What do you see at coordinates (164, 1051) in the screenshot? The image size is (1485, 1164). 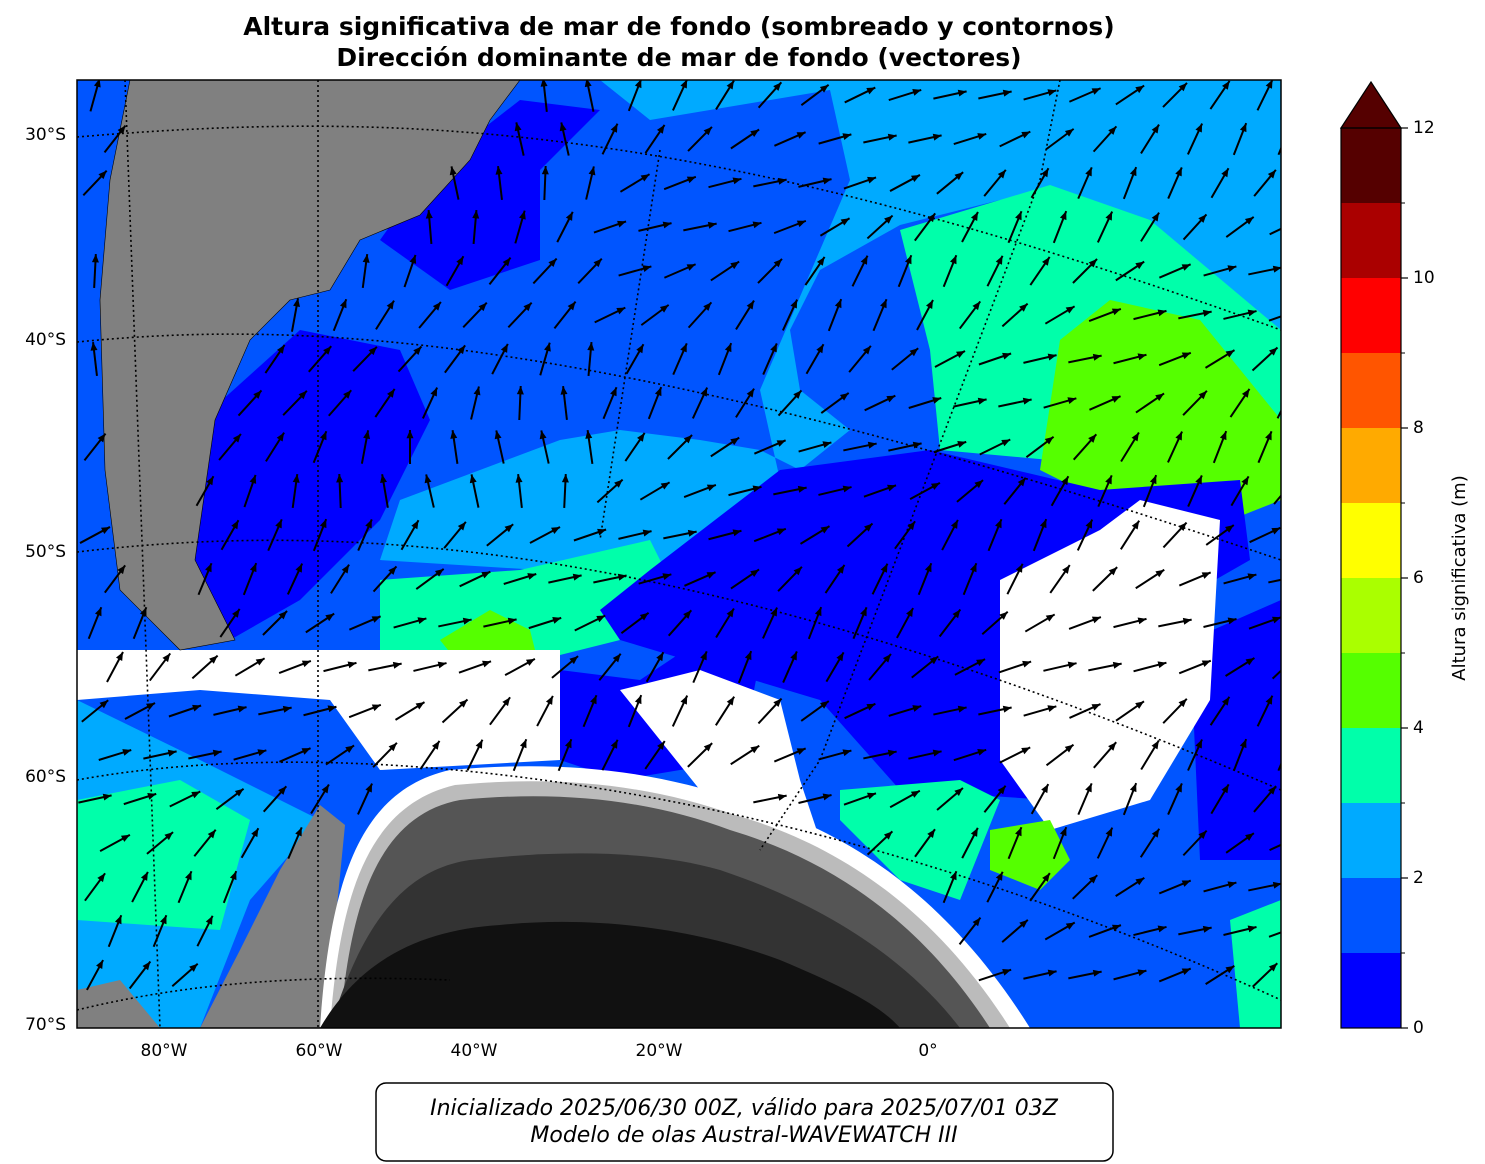 I see `lon-label: 80°W` at bounding box center [164, 1051].